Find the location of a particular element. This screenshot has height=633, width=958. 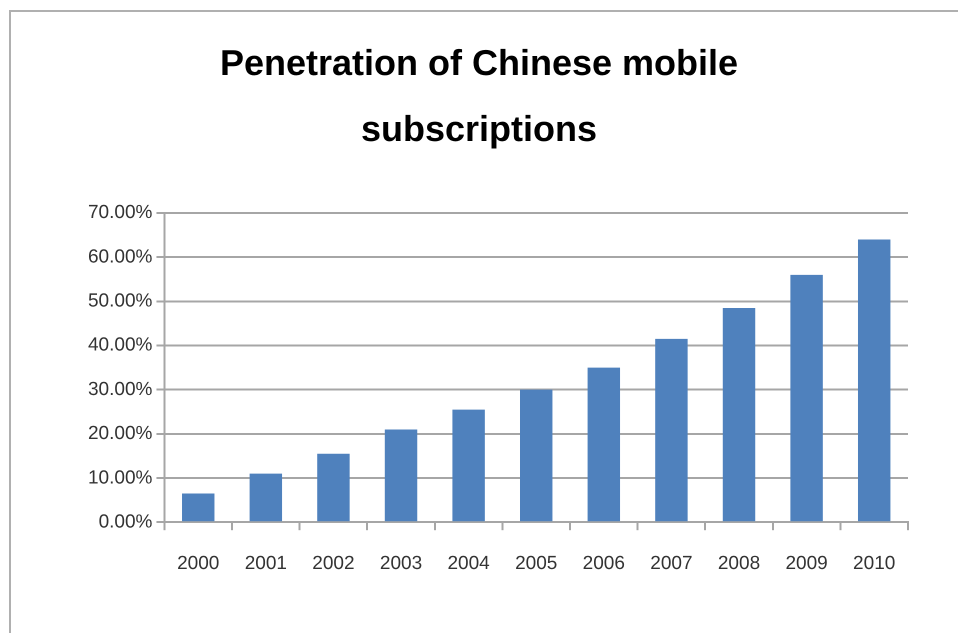

chart-title: Penetration of Chinese mobile subscriptions is located at coordinates (479, 96).